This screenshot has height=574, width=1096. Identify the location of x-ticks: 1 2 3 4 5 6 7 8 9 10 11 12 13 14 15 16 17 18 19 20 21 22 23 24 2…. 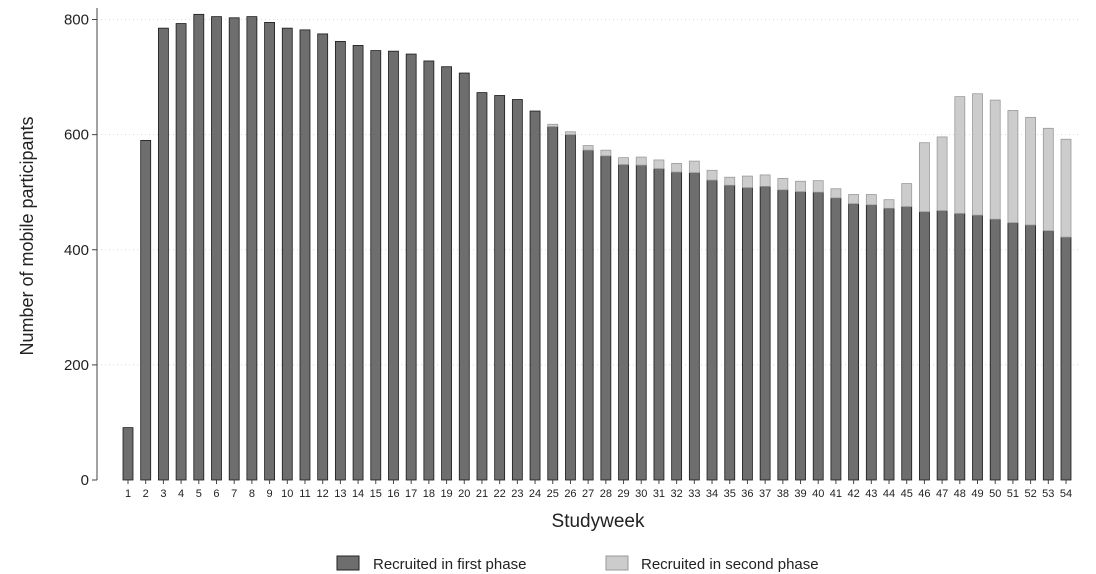
(598, 490).